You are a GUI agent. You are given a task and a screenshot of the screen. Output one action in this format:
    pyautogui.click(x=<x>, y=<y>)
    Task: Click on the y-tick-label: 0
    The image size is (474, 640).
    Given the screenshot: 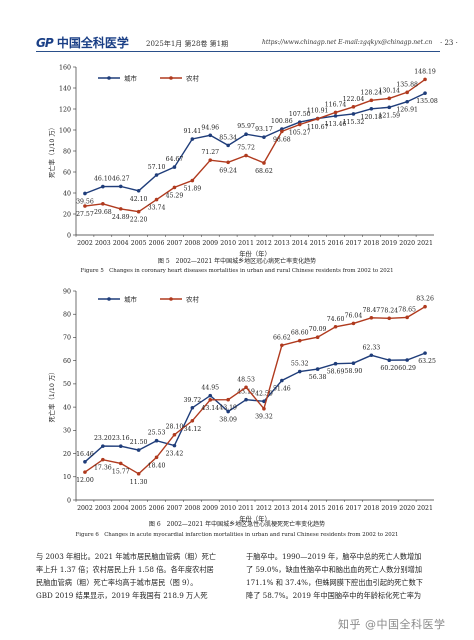 What is the action you would take?
    pyautogui.click(x=69, y=500)
    